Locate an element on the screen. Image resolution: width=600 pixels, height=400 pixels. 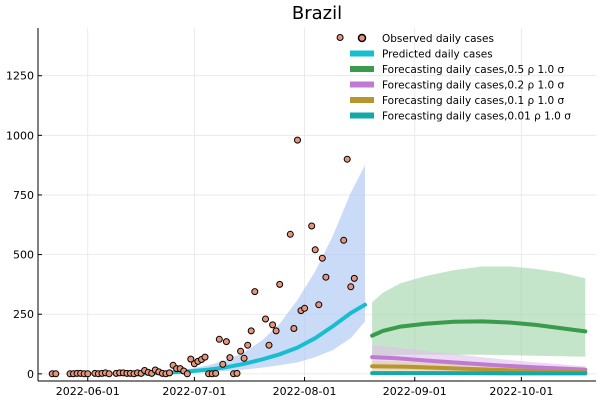
legend-label: Forecasting daily cases,0.2 ρ 1.0 σ is located at coordinates (473, 86).